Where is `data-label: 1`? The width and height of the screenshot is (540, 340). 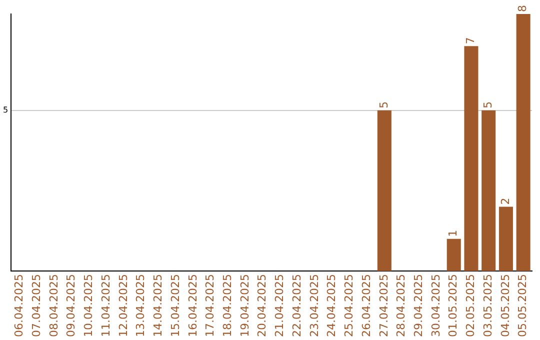 data-label: 1 is located at coordinates (453, 233).